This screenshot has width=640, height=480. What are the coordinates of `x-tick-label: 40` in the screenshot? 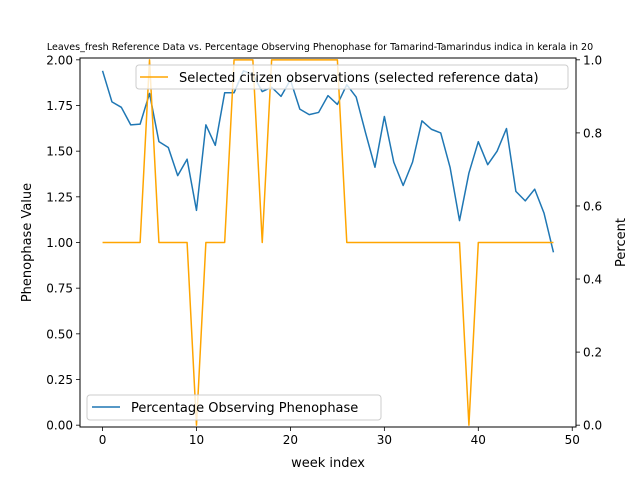 It's located at (478, 440).